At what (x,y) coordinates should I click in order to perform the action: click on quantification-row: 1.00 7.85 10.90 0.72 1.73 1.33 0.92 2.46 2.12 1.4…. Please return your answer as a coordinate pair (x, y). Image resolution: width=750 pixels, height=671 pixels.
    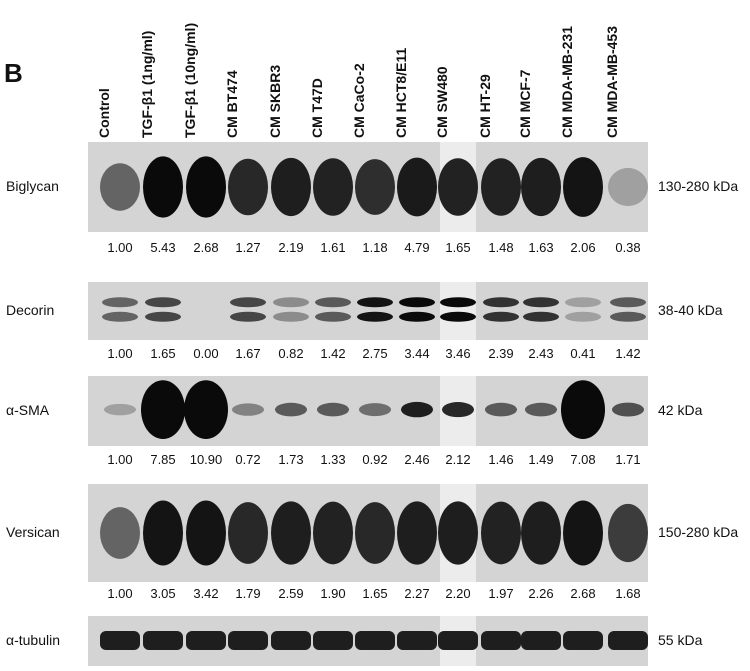
    Looking at the image, I should click on (368, 460).